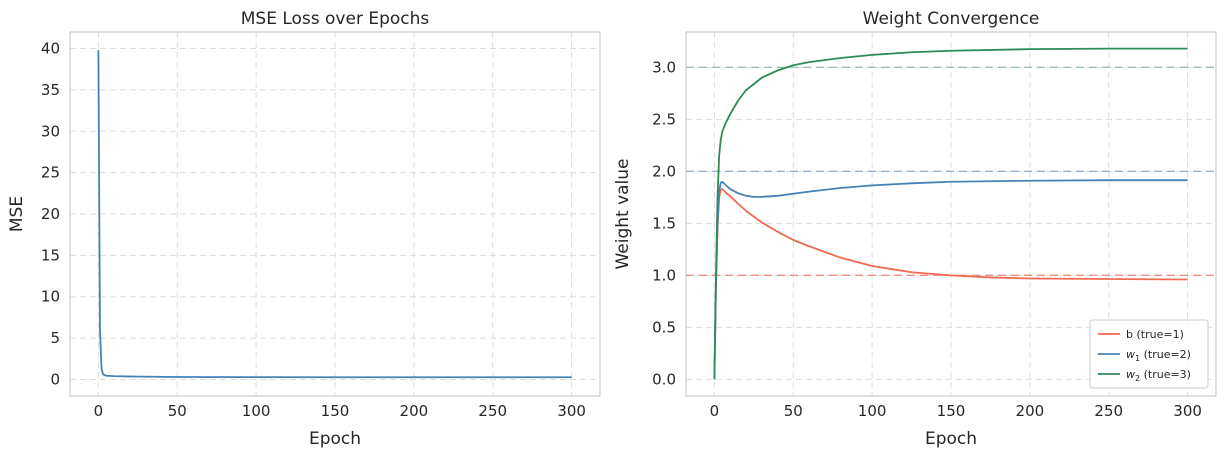 The width and height of the screenshot is (1225, 457). I want to click on legend: b (true=1) w1 (true=2) w2 (true=3), so click(1149, 354).